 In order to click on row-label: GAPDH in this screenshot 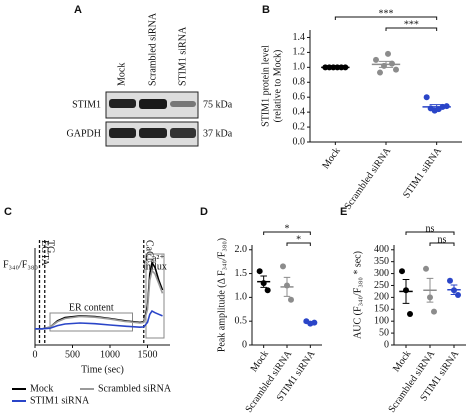, I will do `click(84, 133)`.